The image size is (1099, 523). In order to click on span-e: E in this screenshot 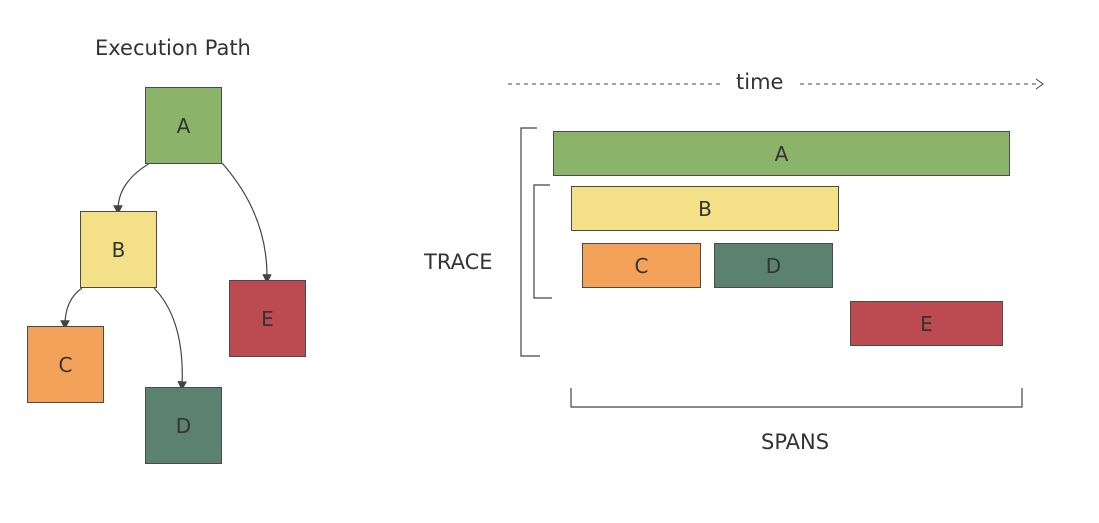, I will do `click(926, 323)`.